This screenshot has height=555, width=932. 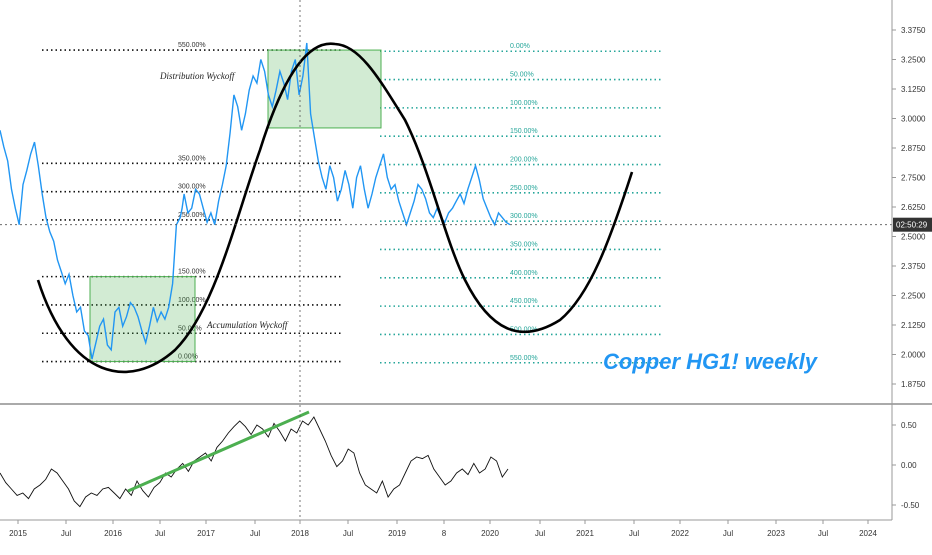 What do you see at coordinates (192, 45) in the screenshot?
I see `fib-left-label: 550.00%` at bounding box center [192, 45].